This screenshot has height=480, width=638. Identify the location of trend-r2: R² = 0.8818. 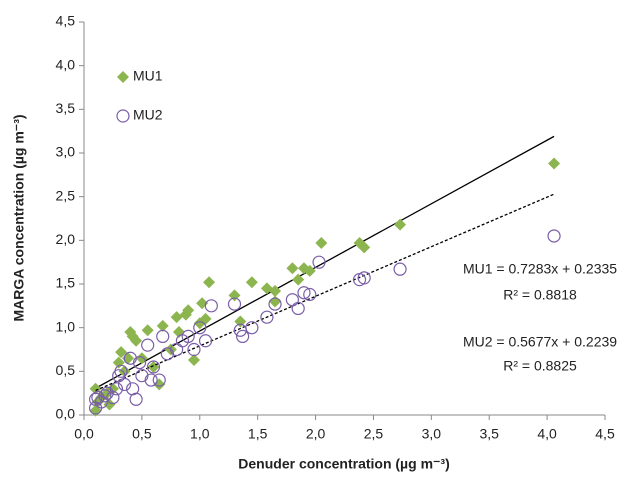
(540, 295).